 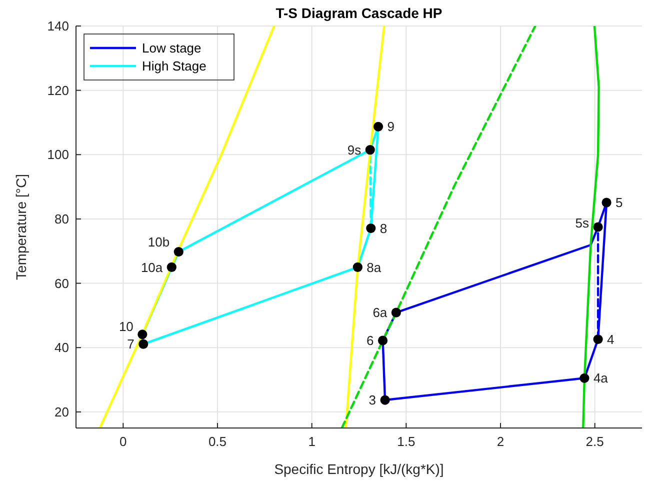 I want to click on annotation: 9s, so click(x=354, y=150).